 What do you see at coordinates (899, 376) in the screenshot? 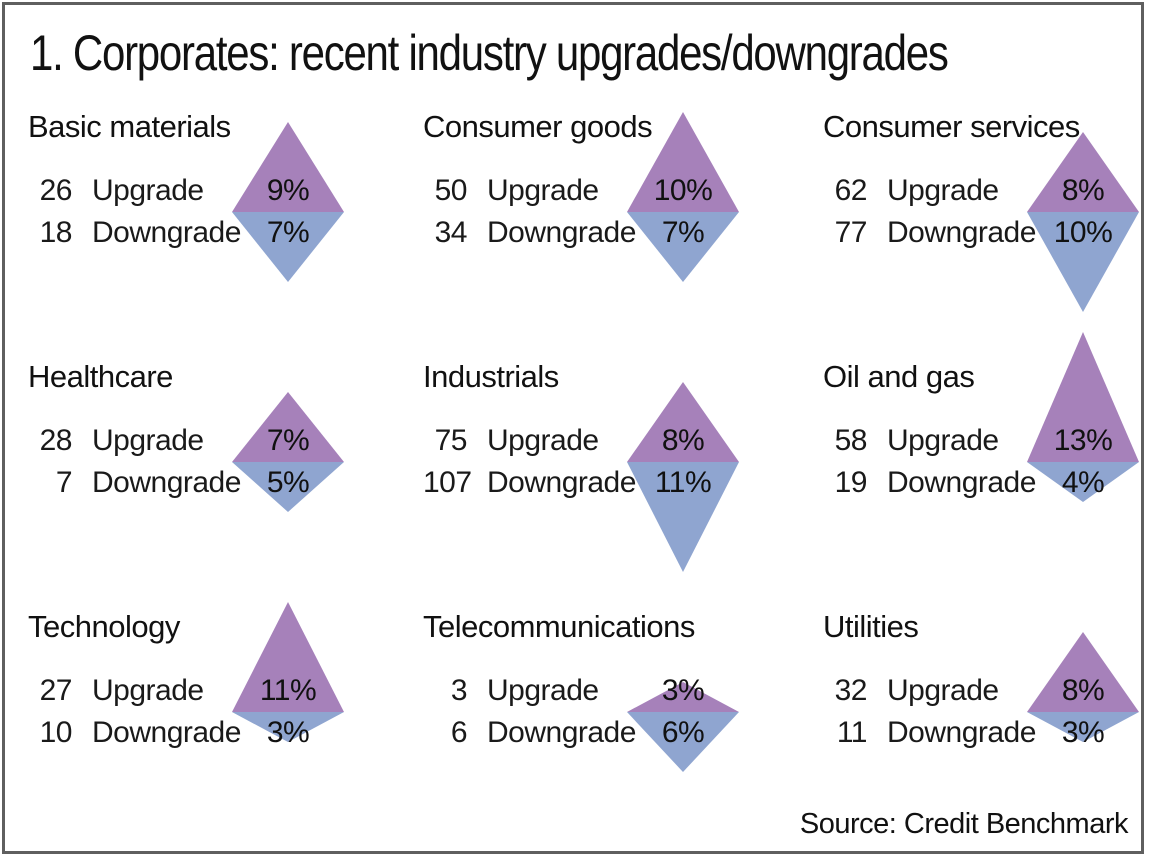
I see `sector-name: Oil and gas` at bounding box center [899, 376].